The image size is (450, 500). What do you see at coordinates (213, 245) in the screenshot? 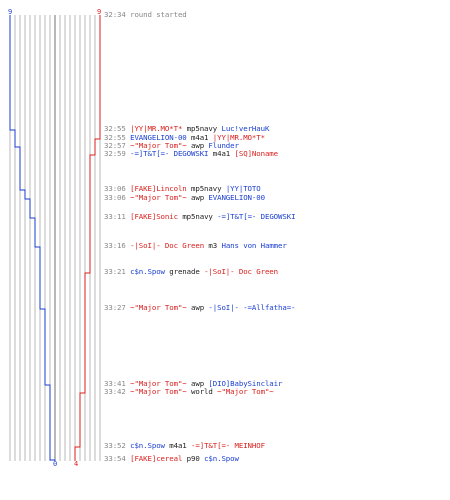
I see `event-weapon: m3` at bounding box center [213, 245].